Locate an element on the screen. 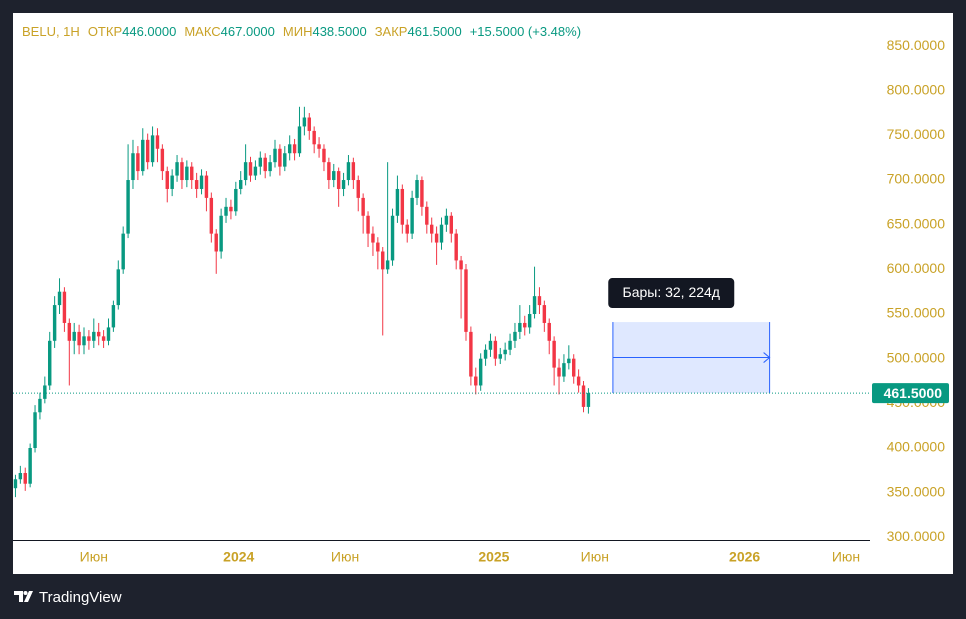 The image size is (966, 619). logo-icon is located at coordinates (23, 596).